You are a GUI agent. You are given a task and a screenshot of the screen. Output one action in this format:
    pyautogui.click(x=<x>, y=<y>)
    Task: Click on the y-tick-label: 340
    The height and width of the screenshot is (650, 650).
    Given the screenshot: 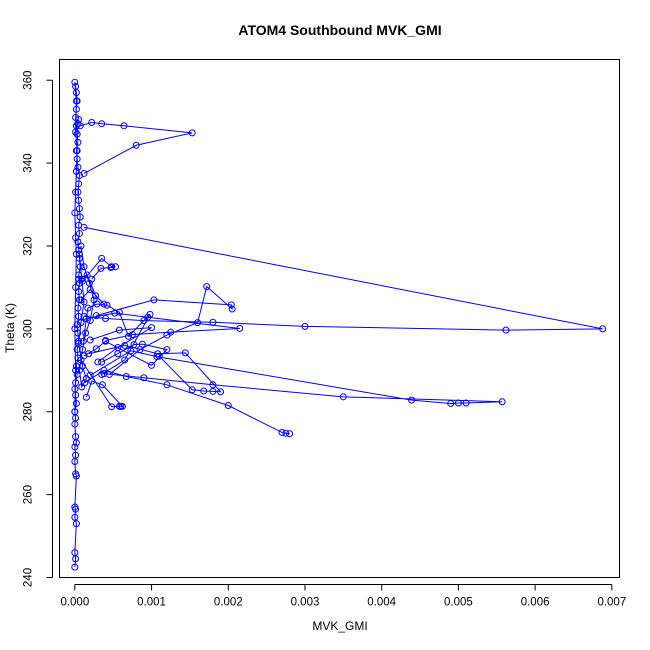 What is the action you would take?
    pyautogui.click(x=29, y=163)
    